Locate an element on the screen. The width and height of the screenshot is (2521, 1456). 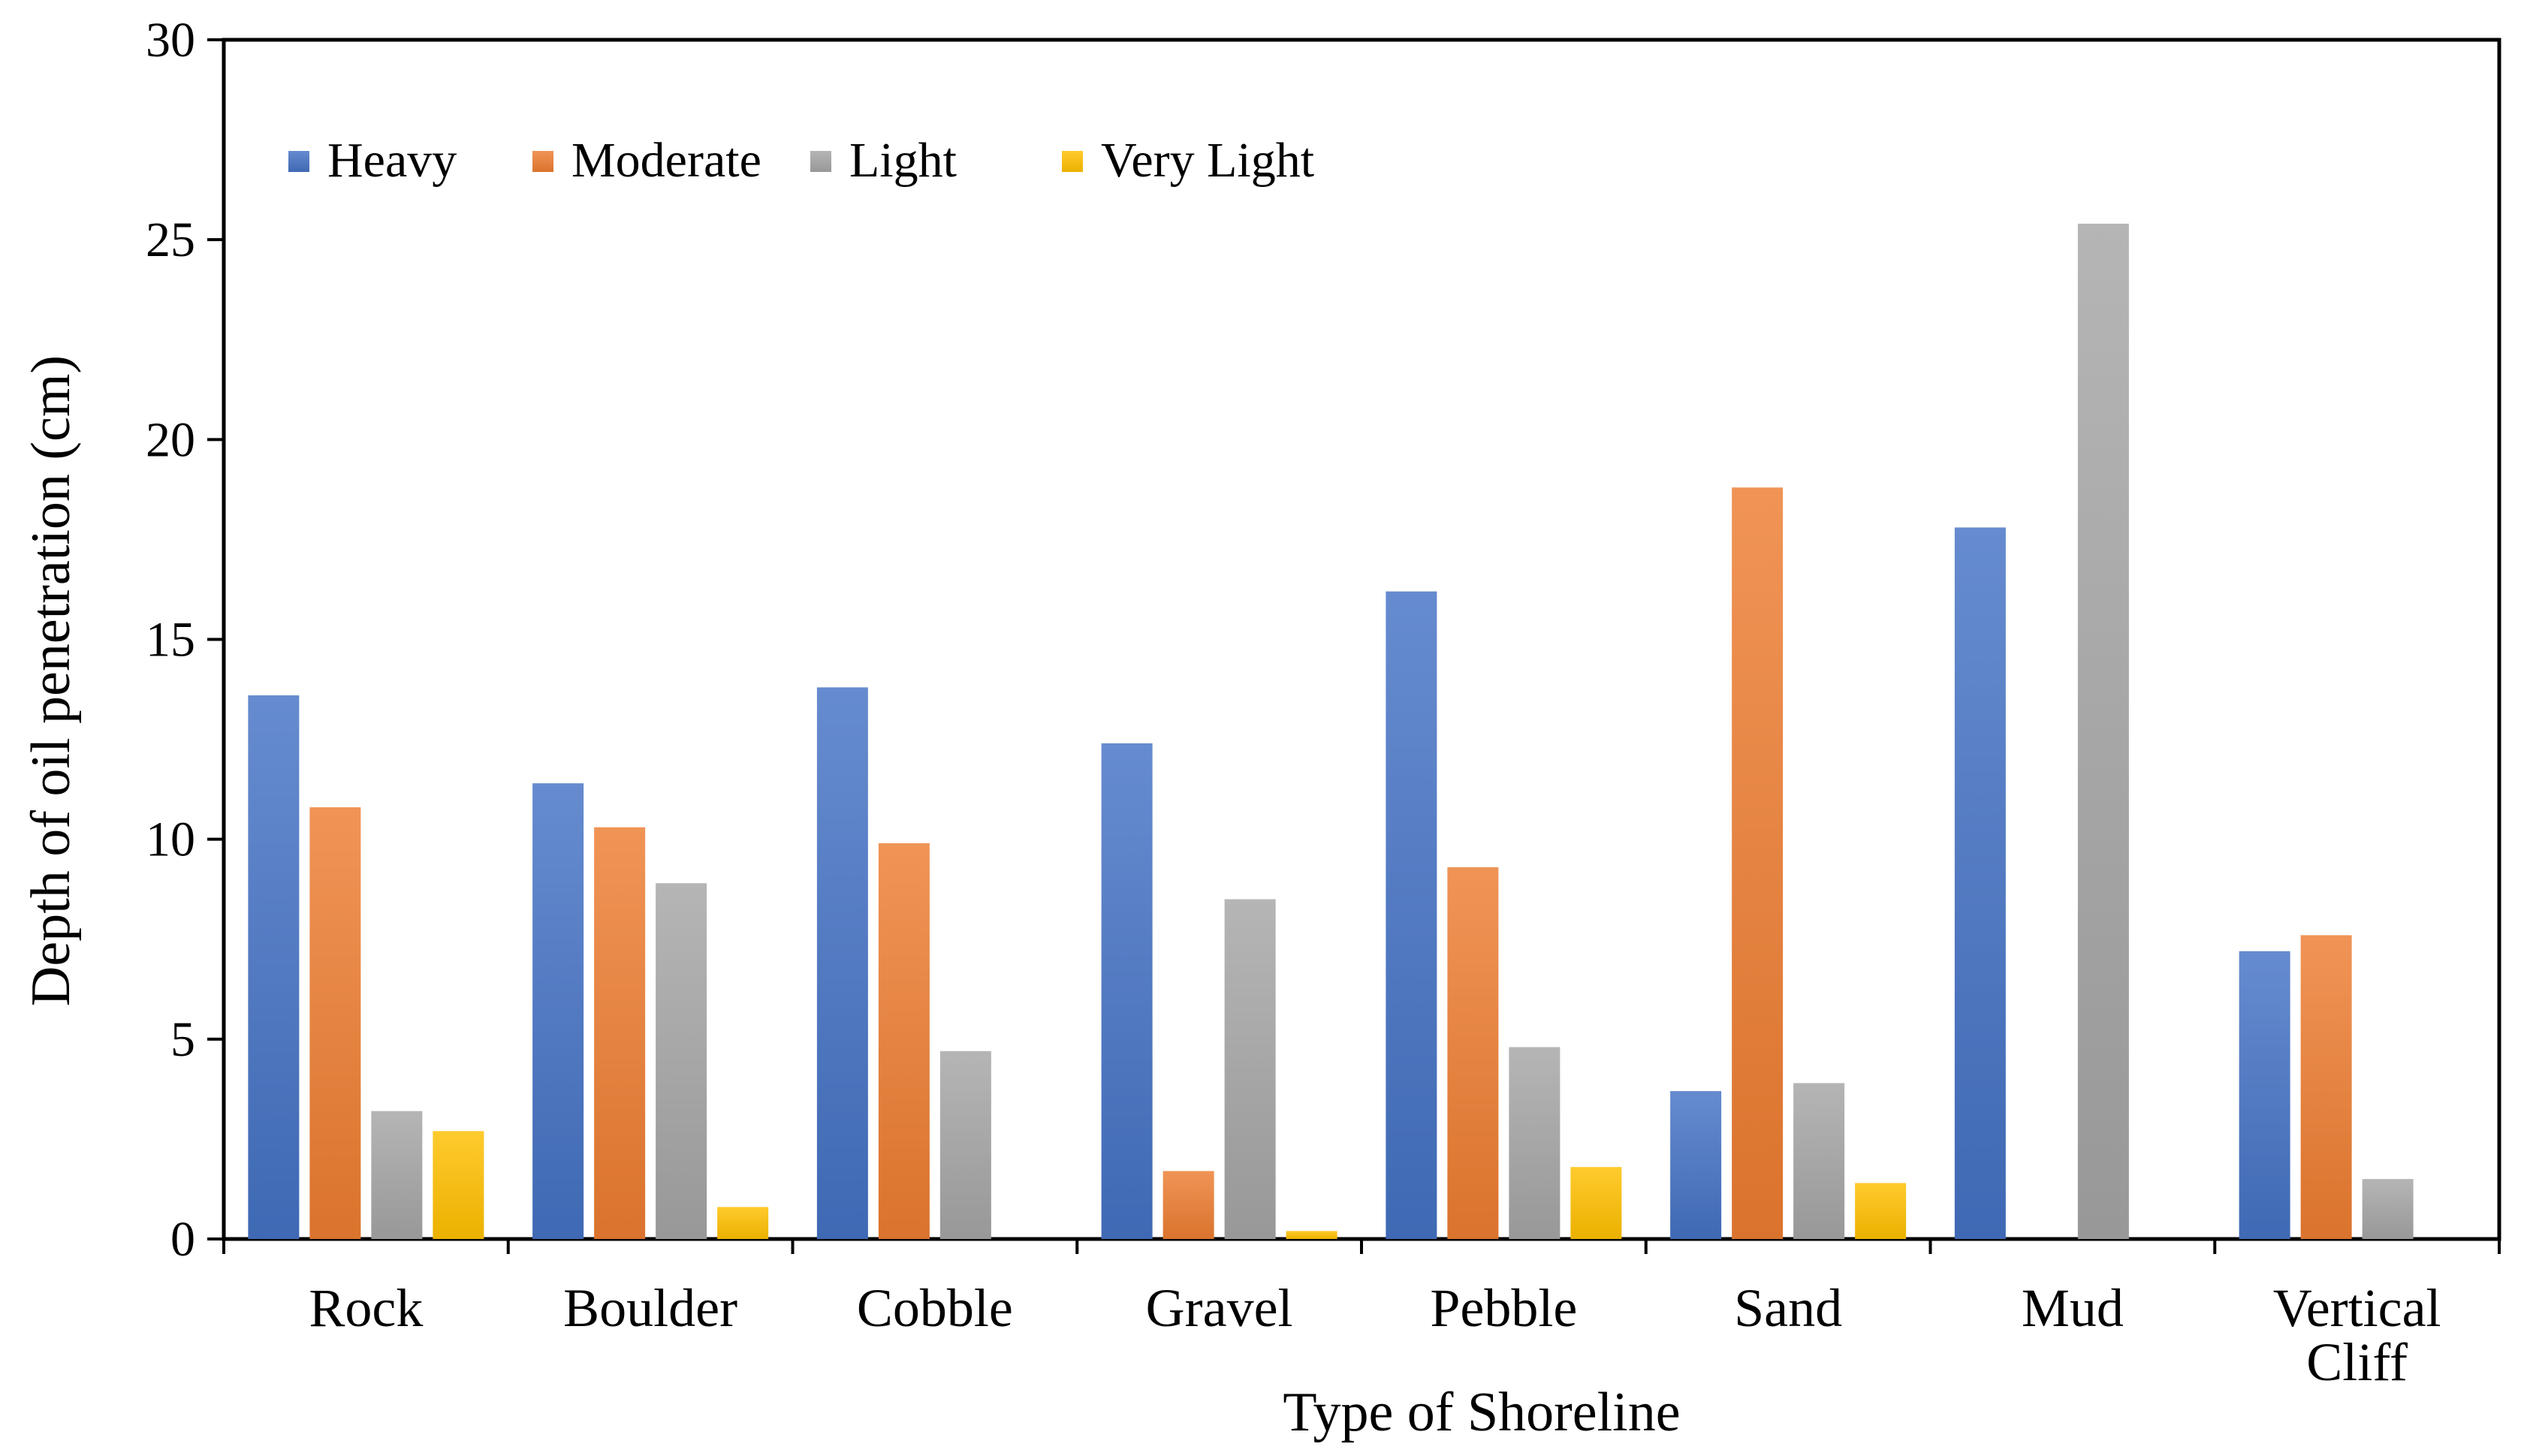
y-axis-title: Depth of oil penetration (cm) is located at coordinates (51, 680).